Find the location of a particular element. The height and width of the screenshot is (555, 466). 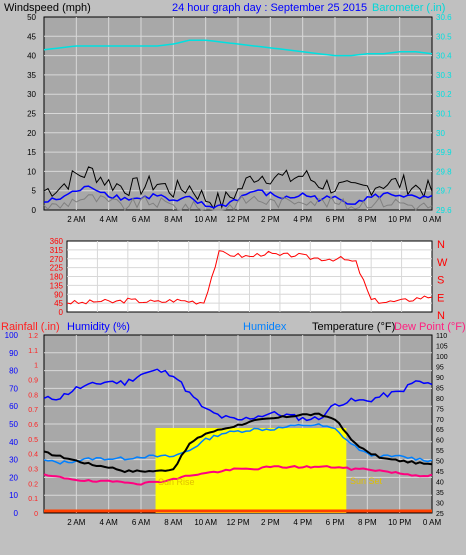

direction-y-tick: 225 is located at coordinates (57, 268).